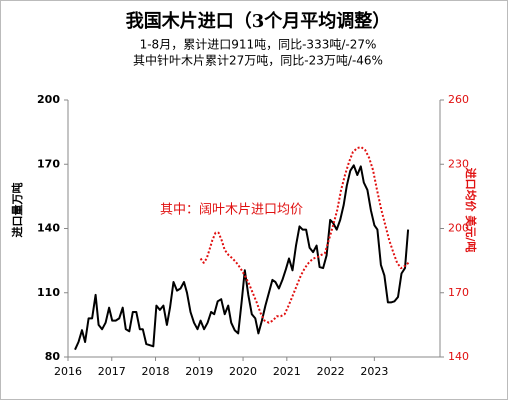  Describe the element at coordinates (374, 371) in the screenshot. I see `x-tick-label: 2023` at that location.